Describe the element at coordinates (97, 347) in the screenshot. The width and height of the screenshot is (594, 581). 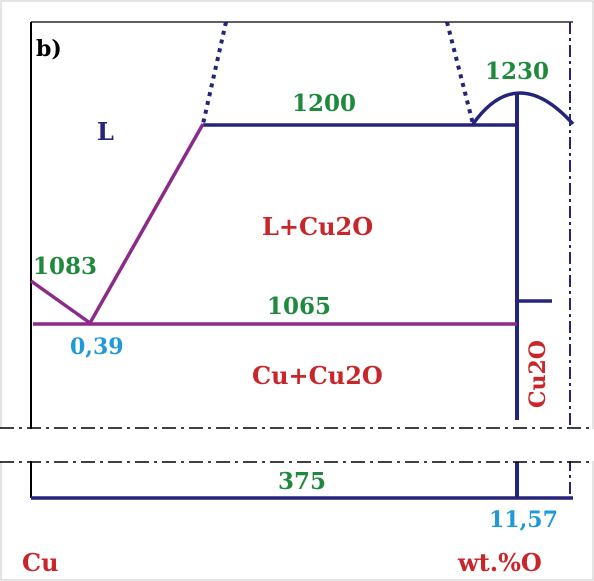
I see `composition-label-eutectic: 0,39` at that location.